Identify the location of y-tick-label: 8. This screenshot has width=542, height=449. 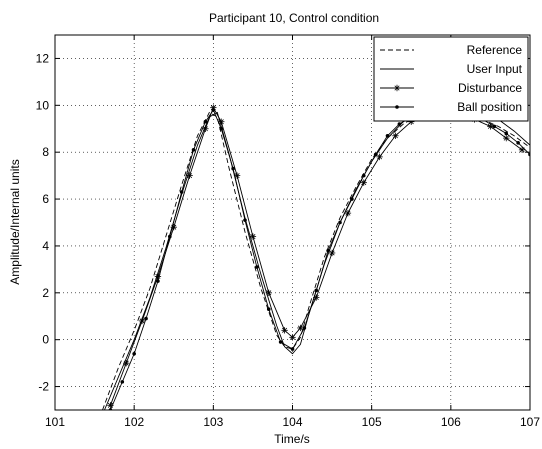
(45, 152).